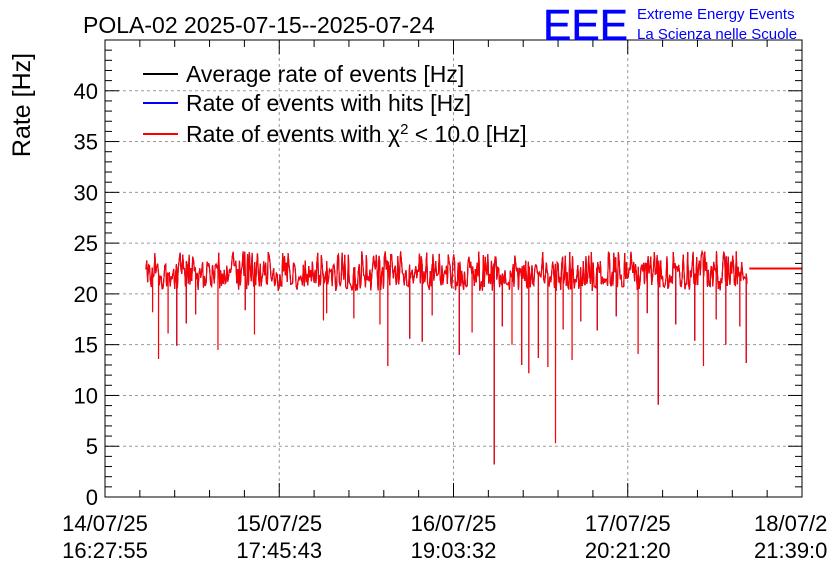 This screenshot has width=836, height=572. Describe the element at coordinates (279, 550) in the screenshot. I see `x-tick-label-time: 17:45:43` at that location.